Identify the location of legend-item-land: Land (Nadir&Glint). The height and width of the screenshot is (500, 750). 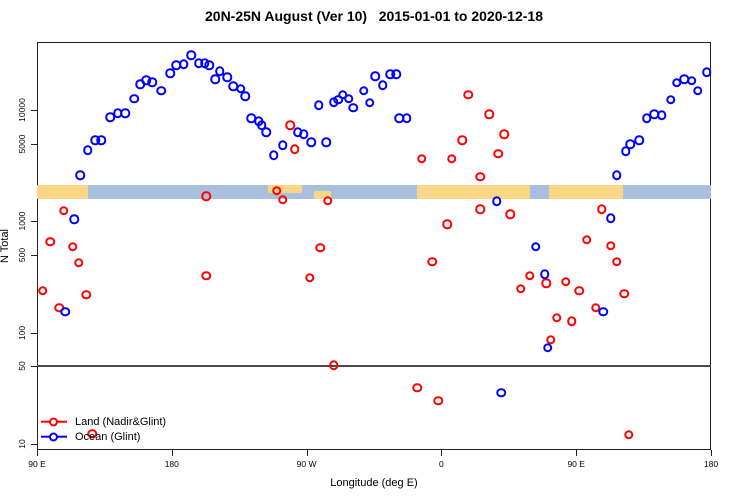
(103, 421).